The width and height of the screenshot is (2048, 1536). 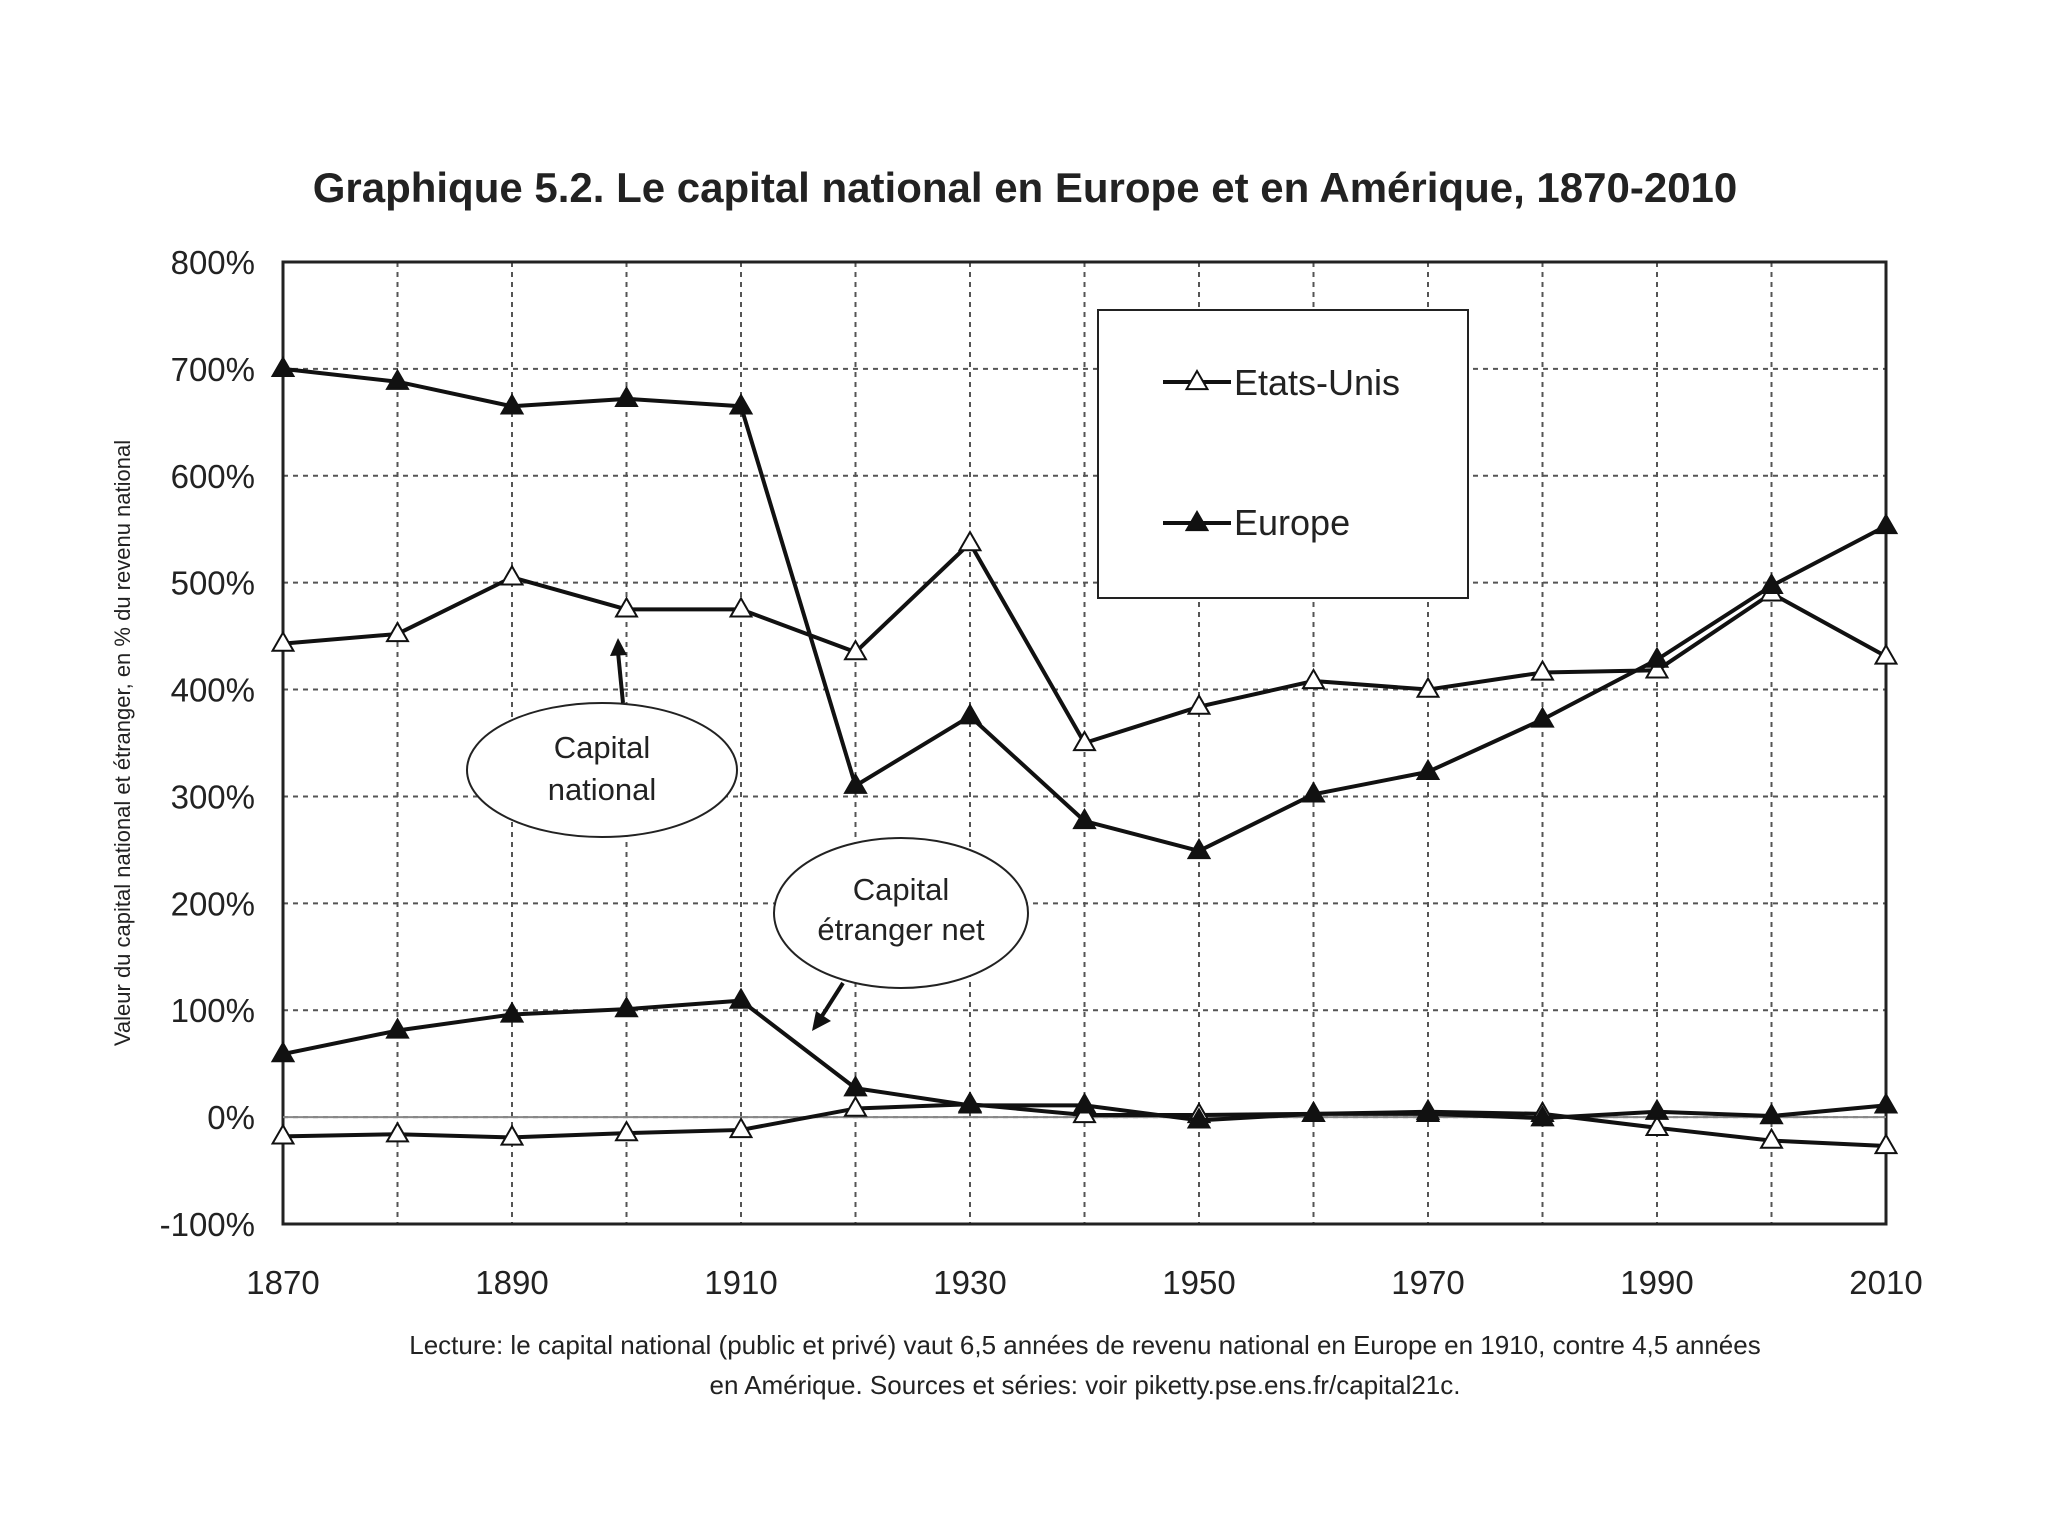 What do you see at coordinates (740, 1282) in the screenshot?
I see `x-tick-label: 1910` at bounding box center [740, 1282].